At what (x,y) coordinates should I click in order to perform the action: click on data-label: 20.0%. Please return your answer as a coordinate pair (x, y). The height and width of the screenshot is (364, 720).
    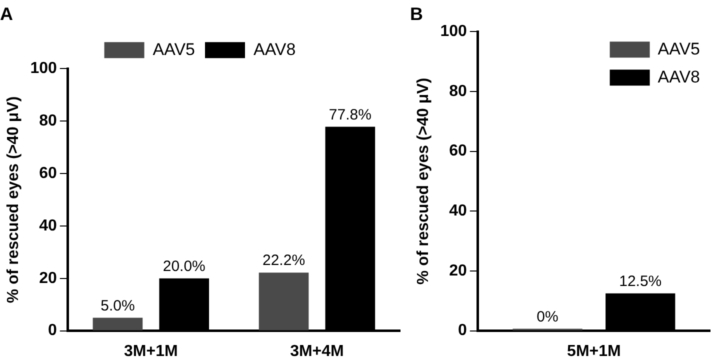
    Looking at the image, I should click on (184, 266).